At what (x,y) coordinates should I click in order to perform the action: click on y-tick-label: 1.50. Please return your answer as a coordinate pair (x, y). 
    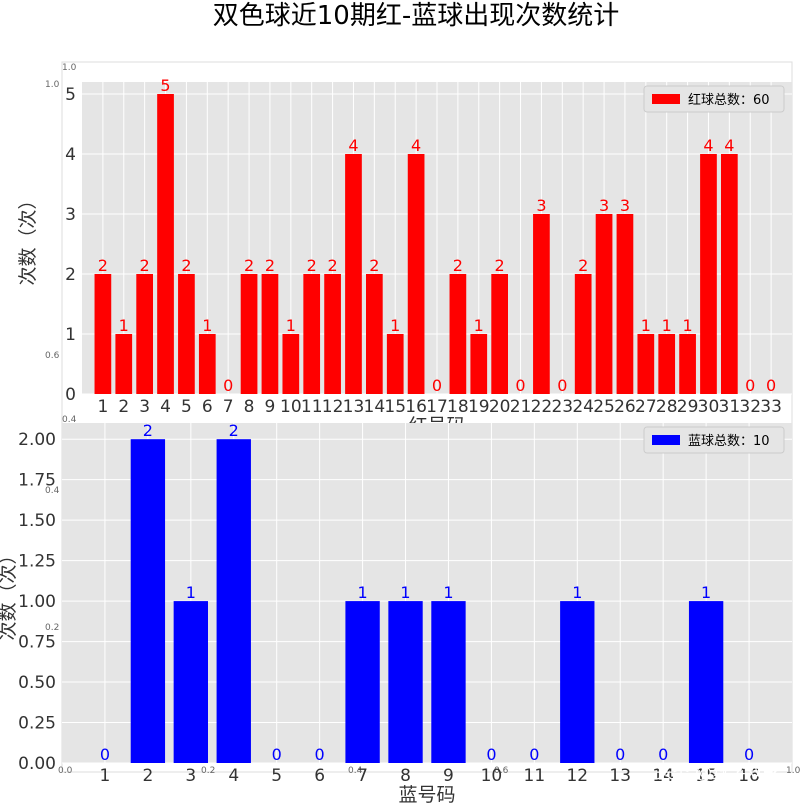
    Looking at the image, I should click on (37, 521).